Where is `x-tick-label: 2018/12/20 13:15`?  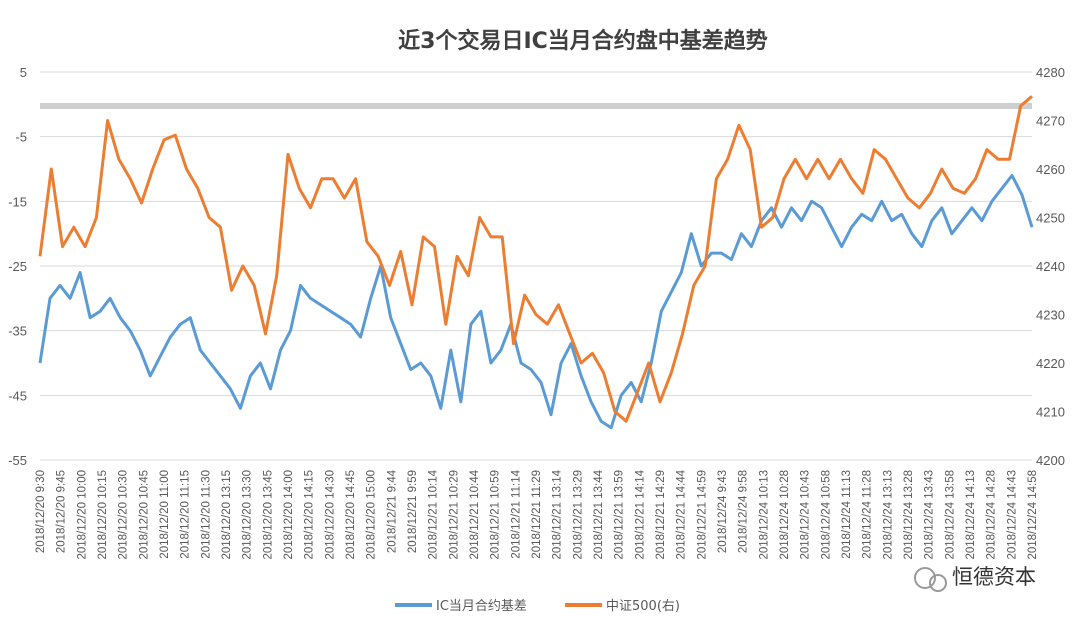
x-tick-label: 2018/12/20 13:15 is located at coordinates (227, 515).